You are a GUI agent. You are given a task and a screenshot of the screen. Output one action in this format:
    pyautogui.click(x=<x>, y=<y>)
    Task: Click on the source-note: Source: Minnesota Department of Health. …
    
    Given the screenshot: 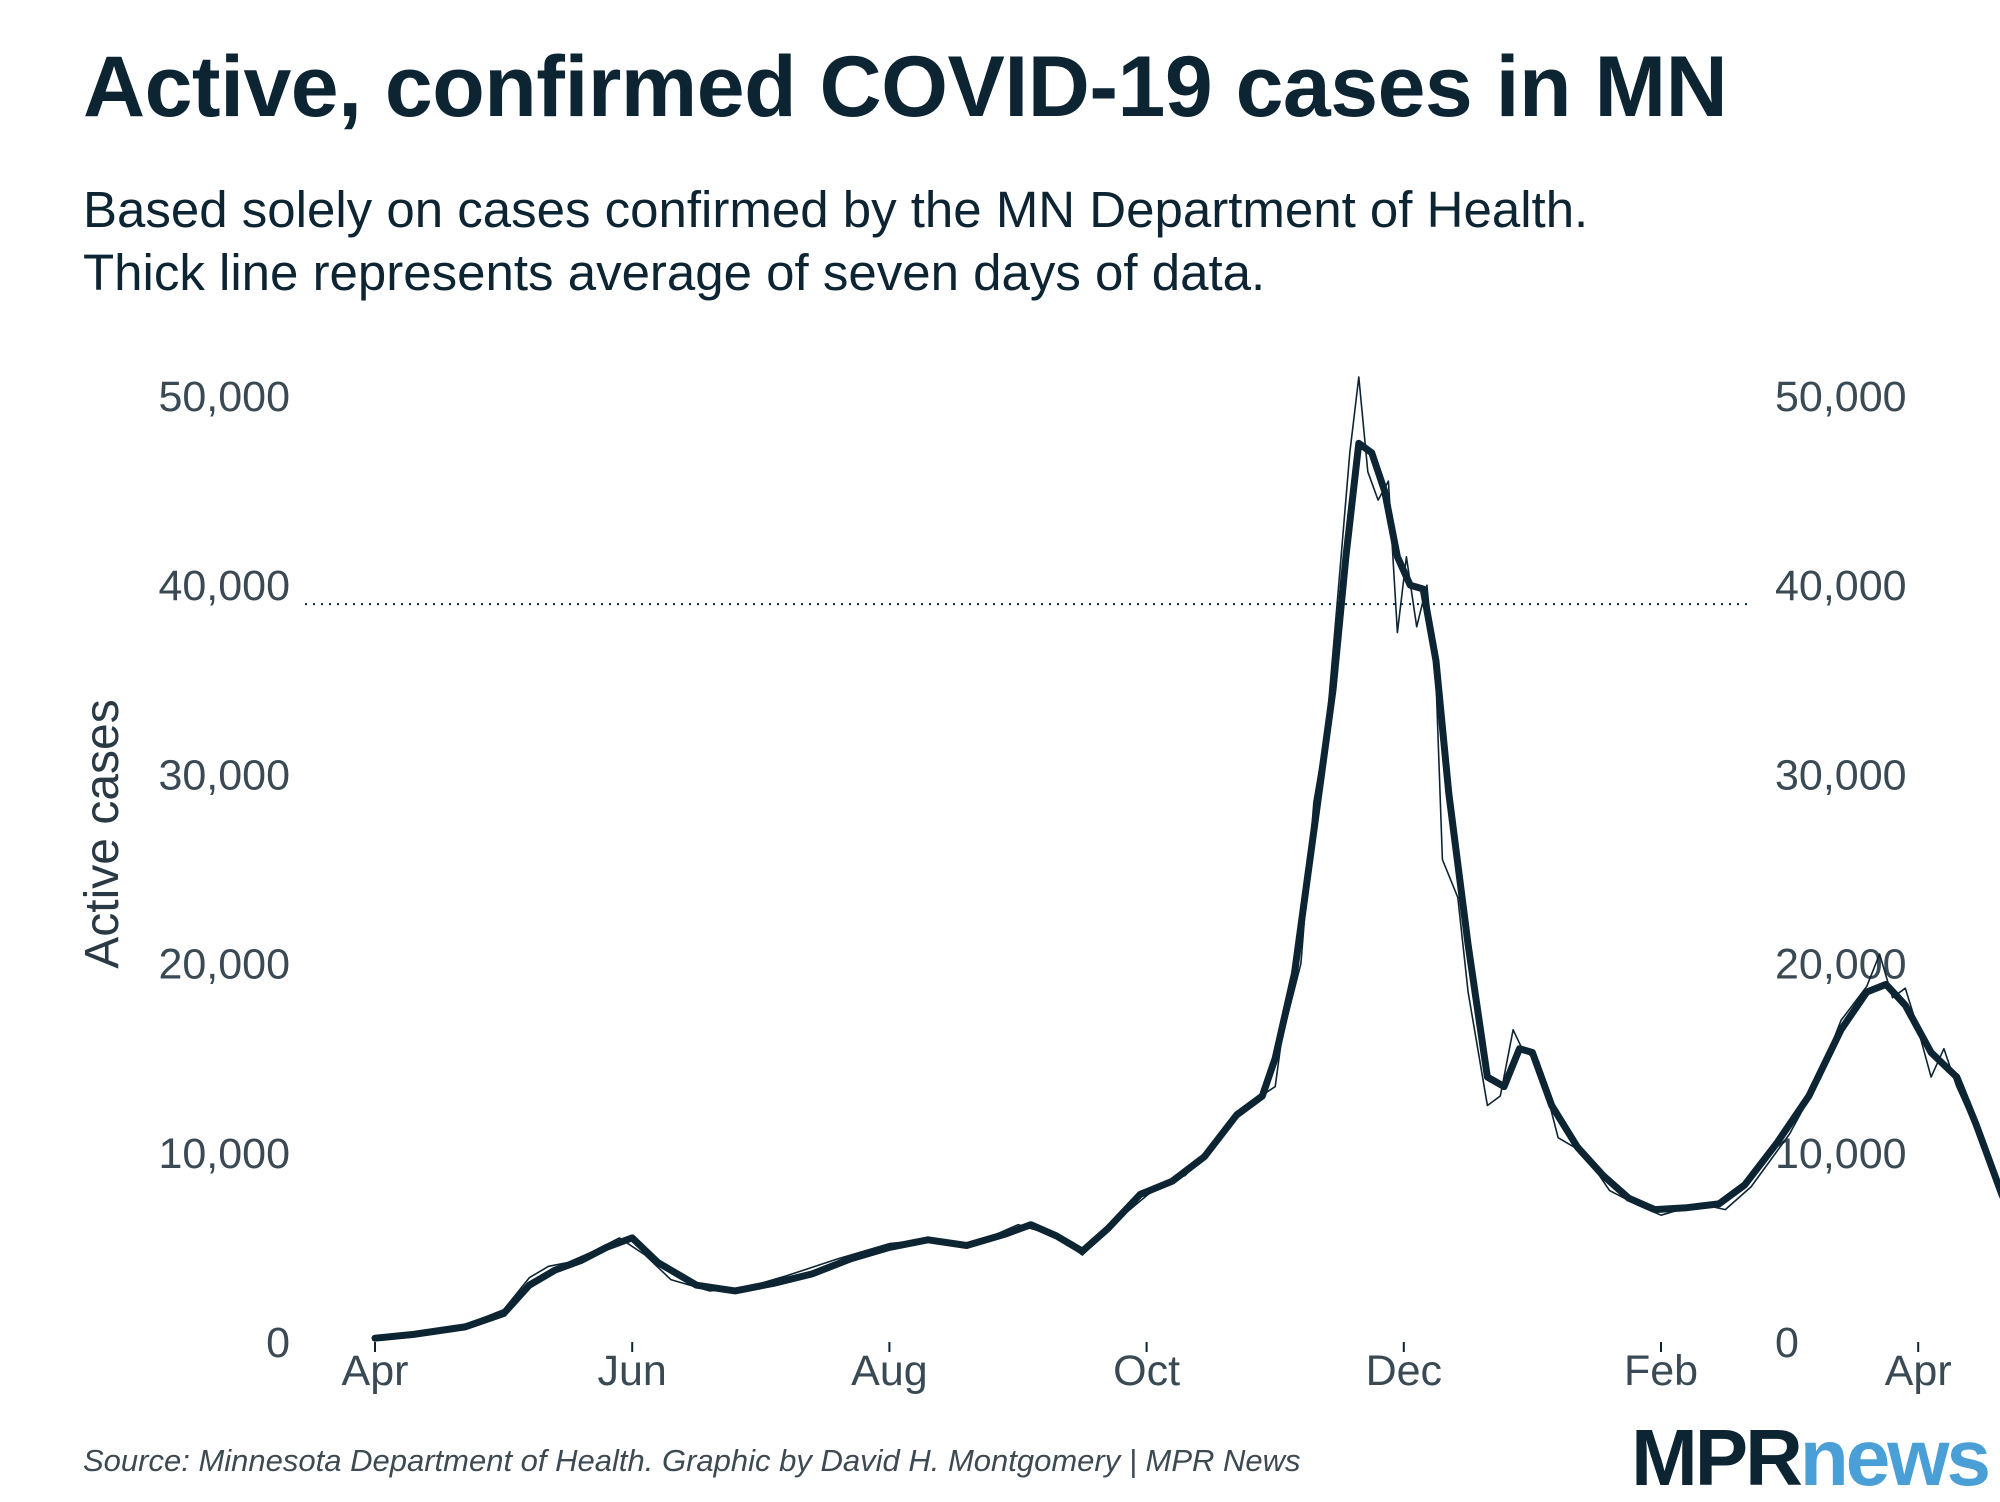 What is the action you would take?
    pyautogui.click(x=692, y=1460)
    